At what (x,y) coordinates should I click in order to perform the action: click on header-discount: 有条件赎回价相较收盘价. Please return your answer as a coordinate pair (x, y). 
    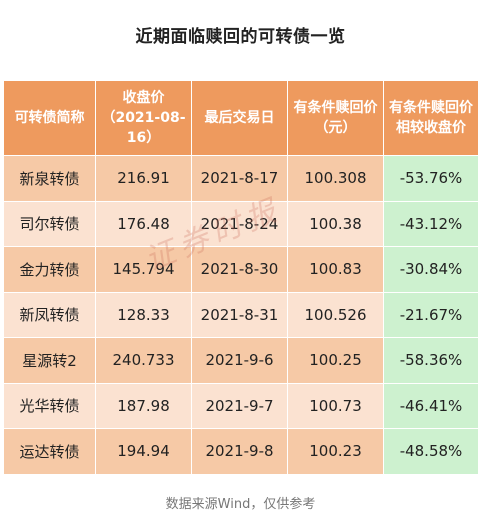
    Looking at the image, I should click on (431, 118).